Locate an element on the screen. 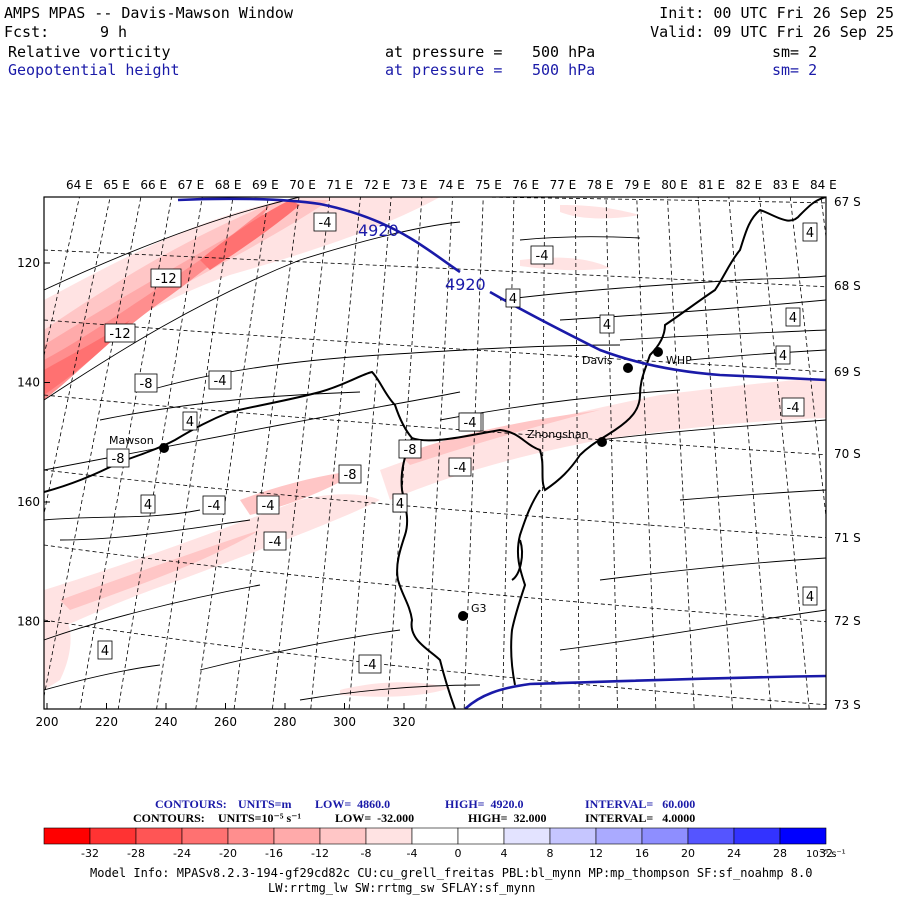  height-contours-high: HIGH= 4920.0 is located at coordinates (484, 804).